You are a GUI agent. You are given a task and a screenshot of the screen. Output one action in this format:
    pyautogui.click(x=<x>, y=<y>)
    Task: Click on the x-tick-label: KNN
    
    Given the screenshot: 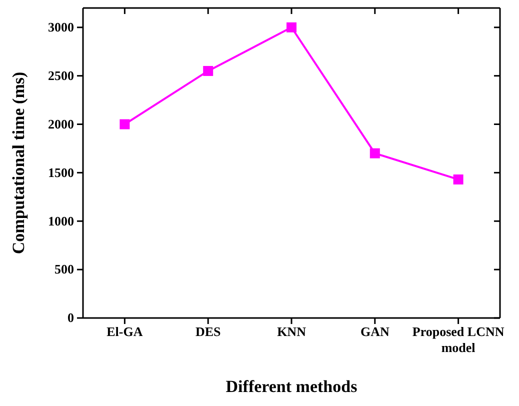 What is the action you would take?
    pyautogui.click(x=292, y=332)
    